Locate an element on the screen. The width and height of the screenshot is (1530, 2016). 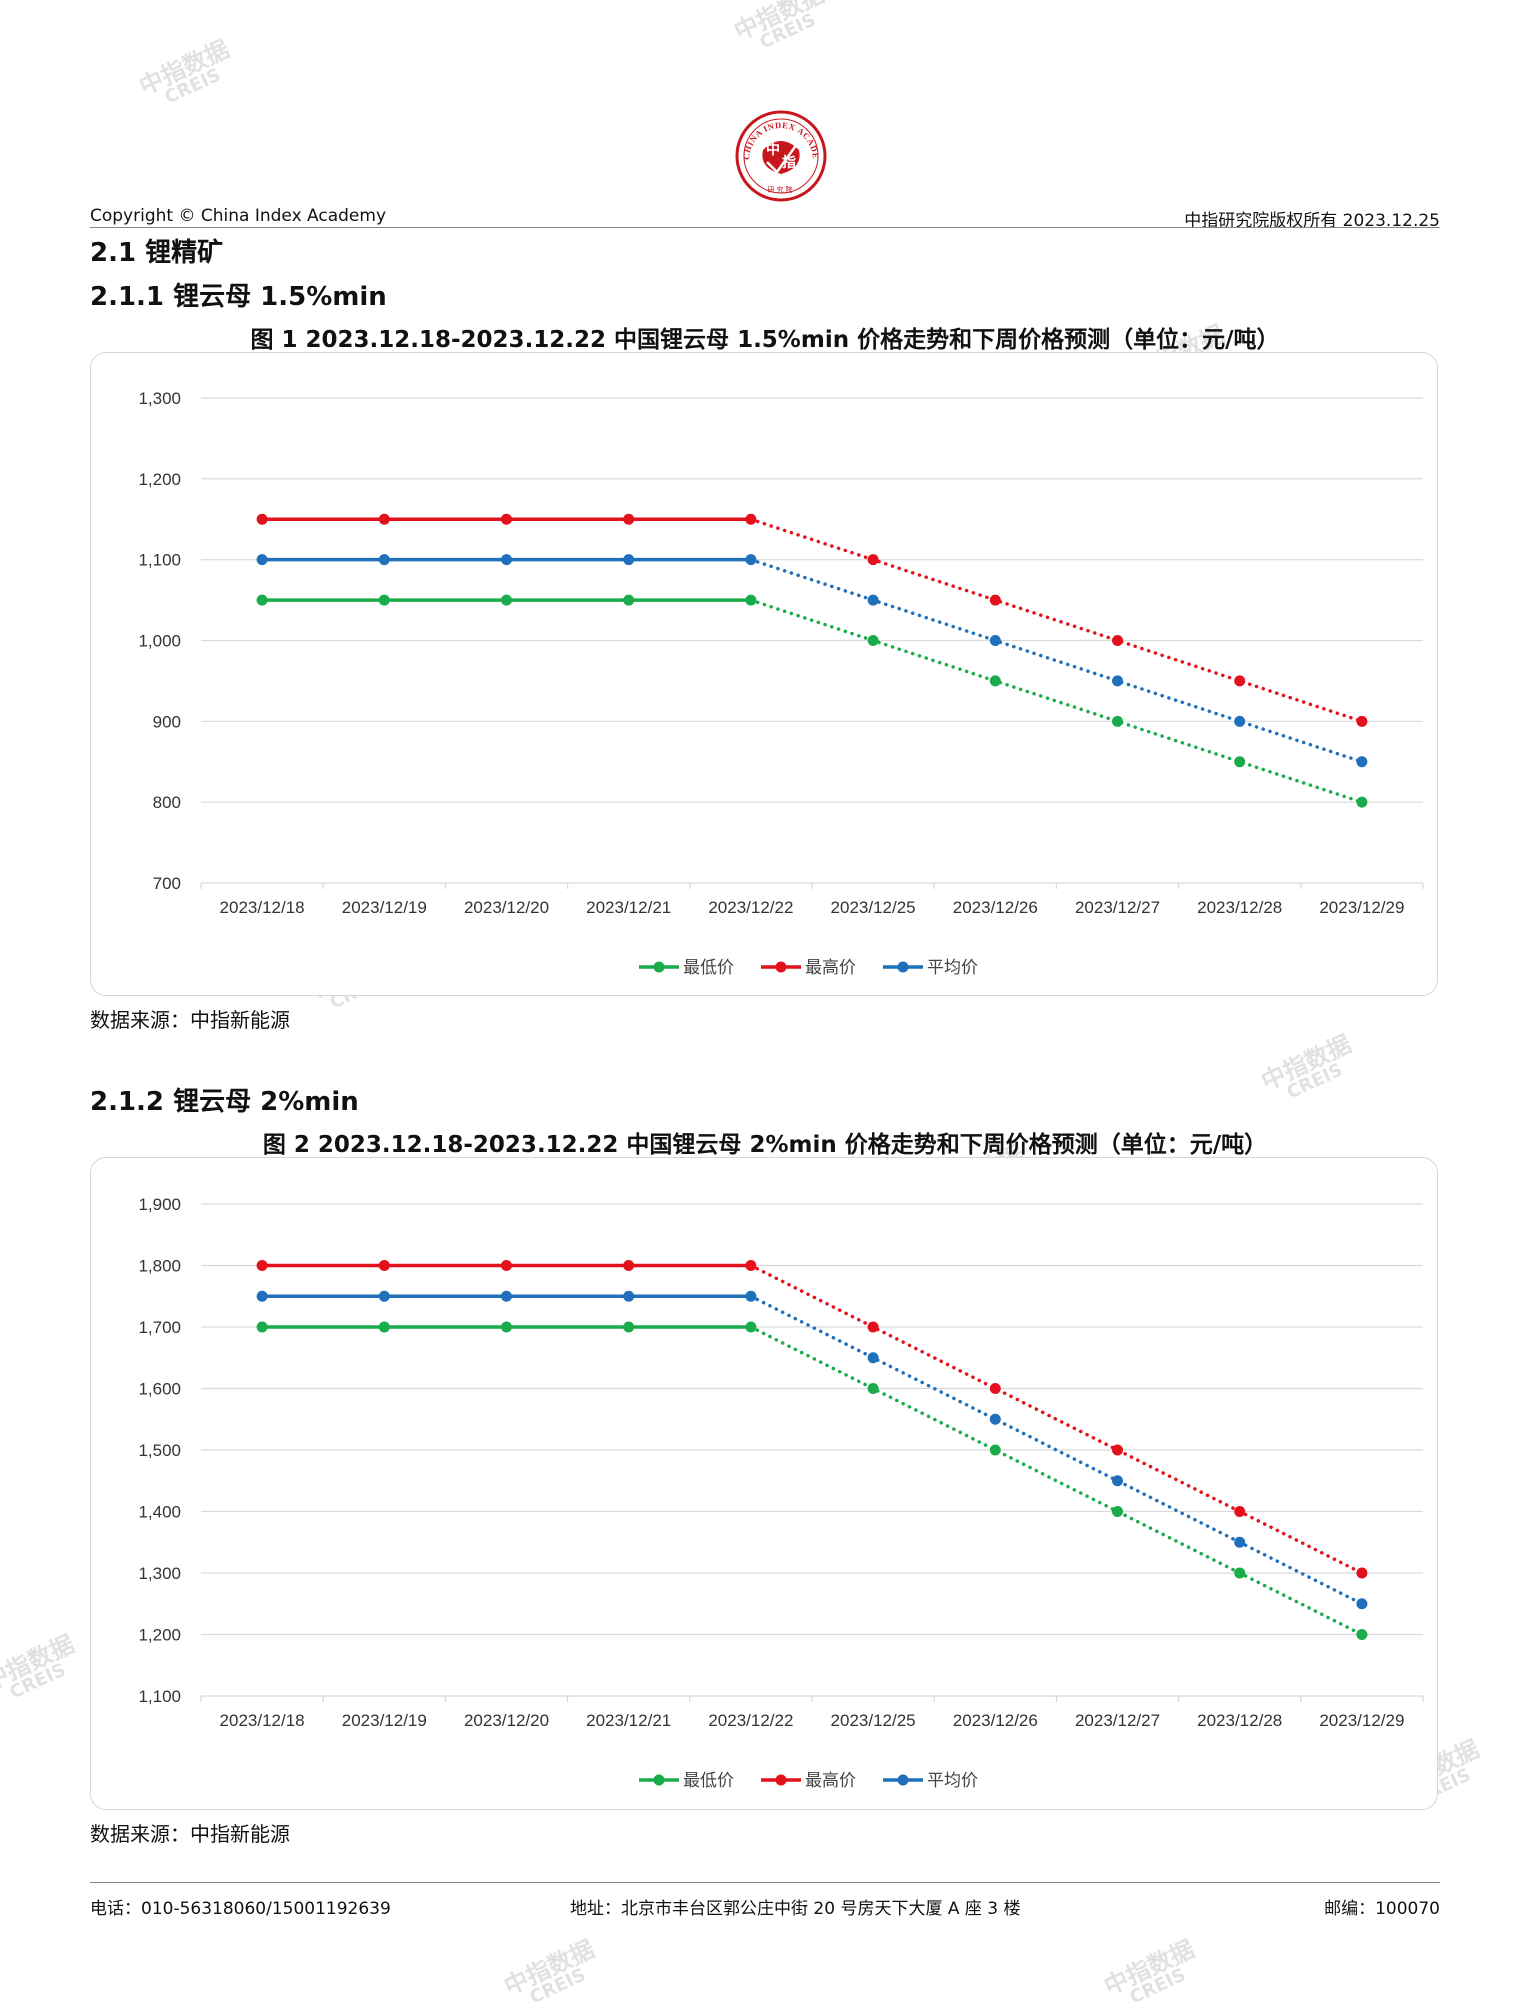
y-tick-label: 1,300 is located at coordinates (159, 398).